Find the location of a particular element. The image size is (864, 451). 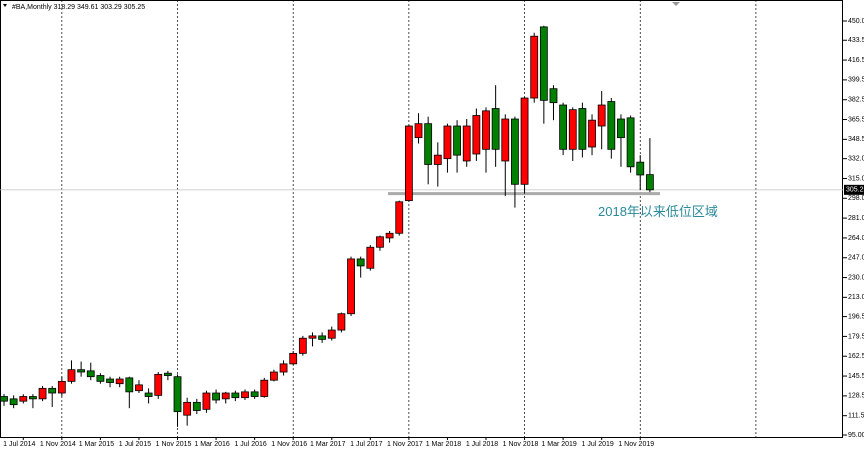

x-tick-label: 1 Nov 2014 is located at coordinates (58, 444).